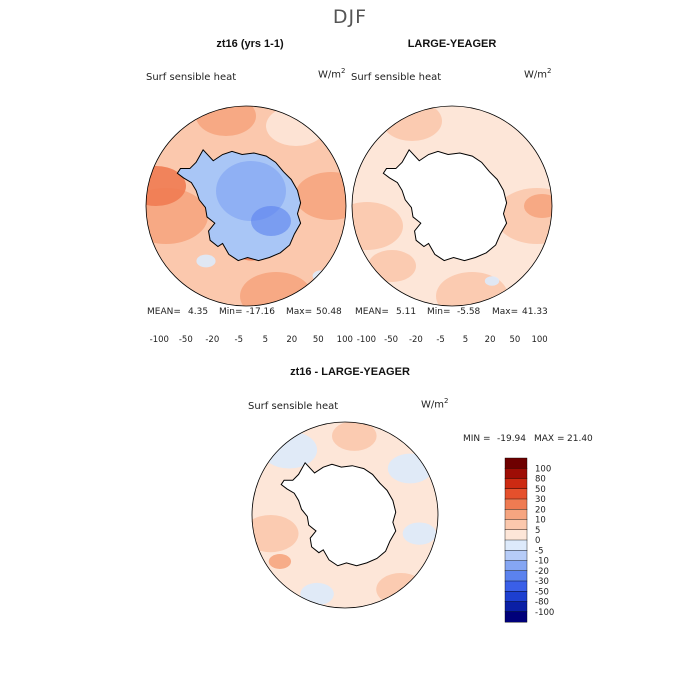 The width and height of the screenshot is (700, 700). I want to click on colorbar-level-label: -10, so click(542, 562).